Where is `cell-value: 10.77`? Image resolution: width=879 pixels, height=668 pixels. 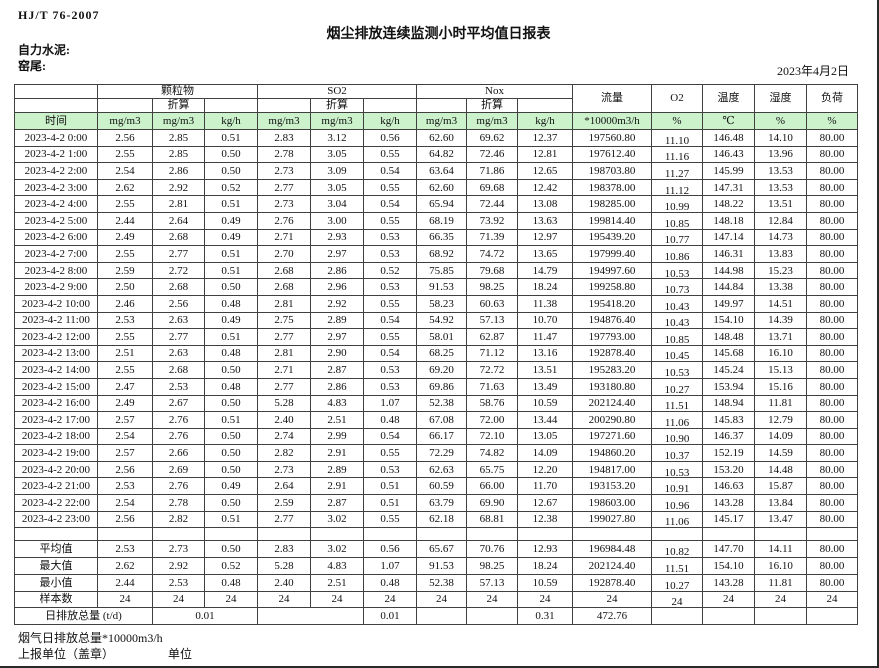 cell-value: 10.77 is located at coordinates (677, 240).